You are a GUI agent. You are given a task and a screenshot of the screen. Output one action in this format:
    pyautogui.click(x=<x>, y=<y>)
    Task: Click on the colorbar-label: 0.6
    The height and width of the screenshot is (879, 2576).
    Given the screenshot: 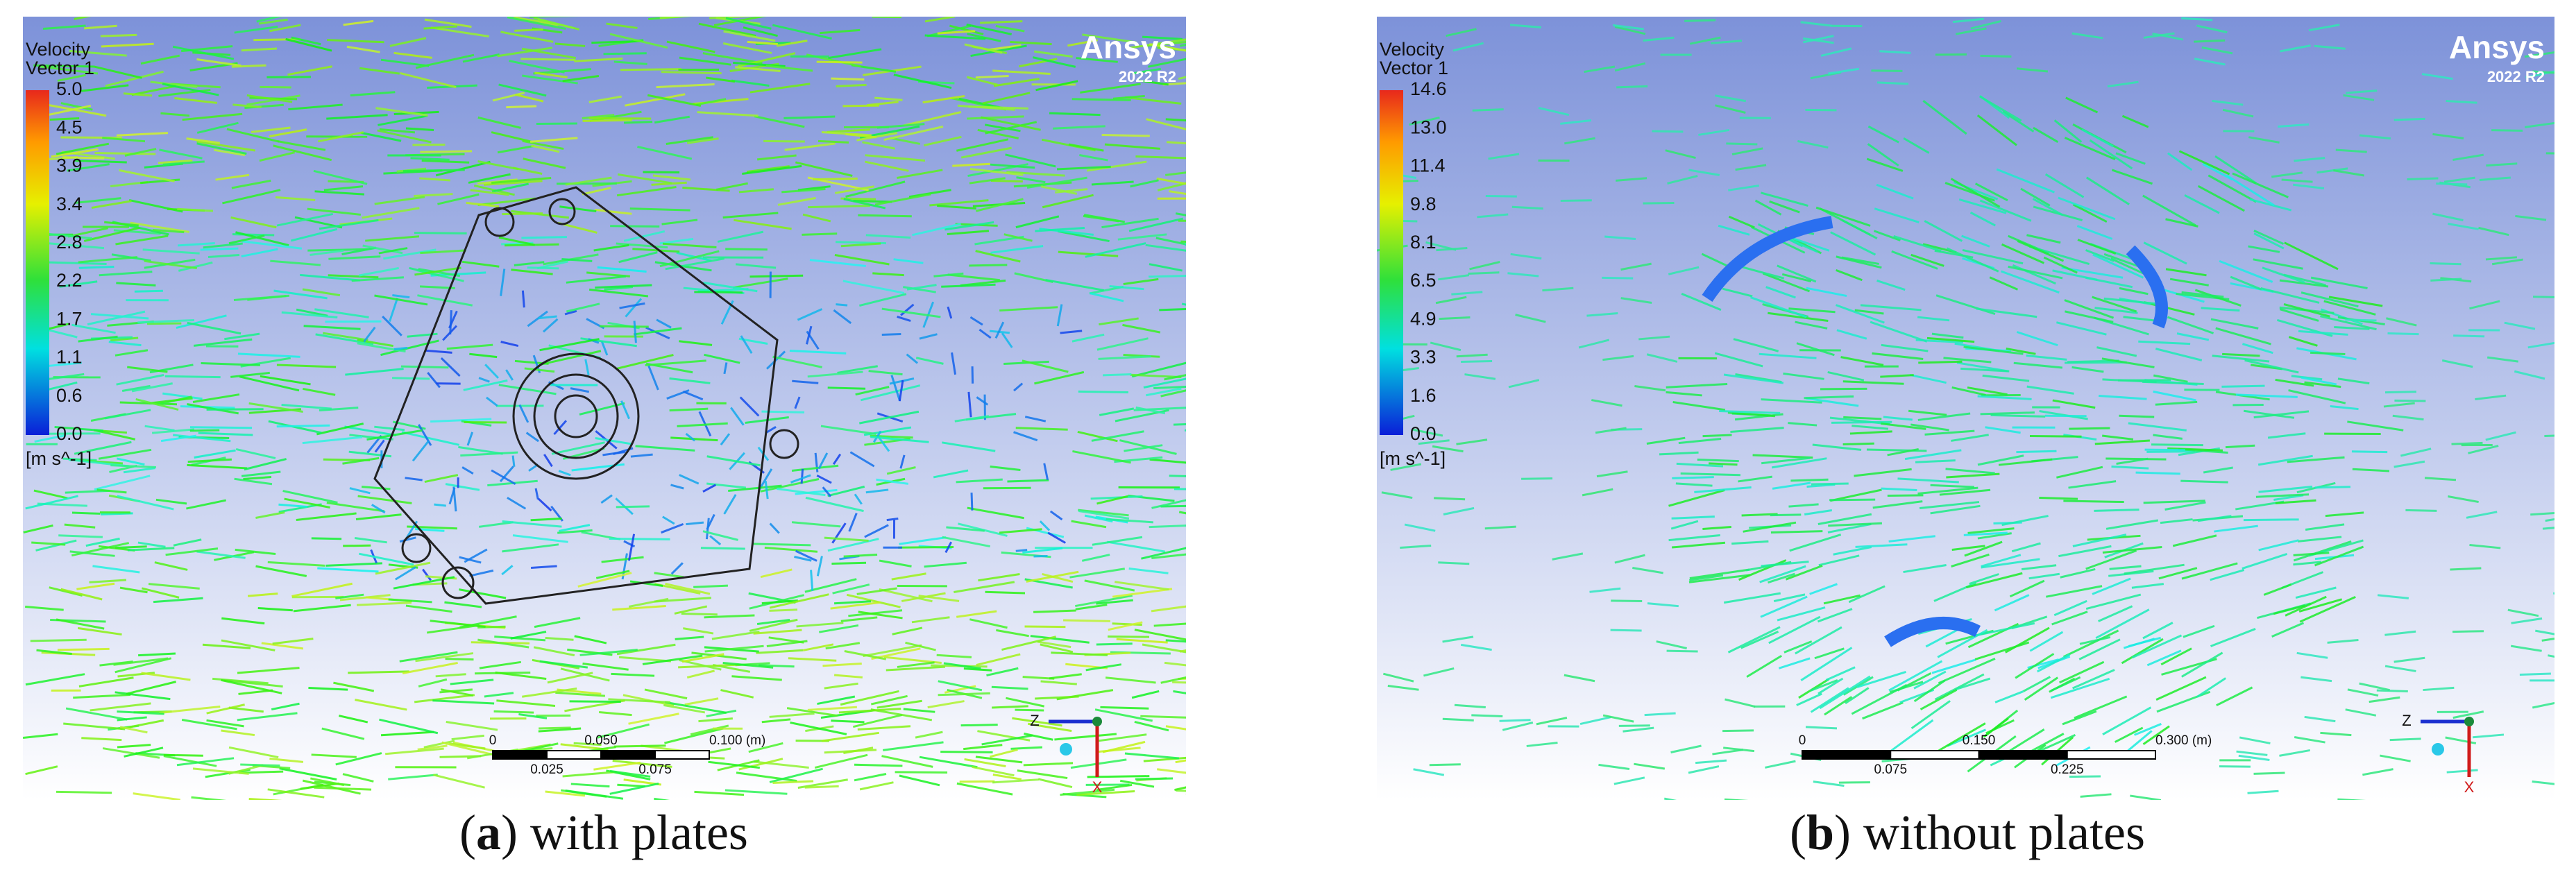 What is the action you would take?
    pyautogui.click(x=69, y=396)
    